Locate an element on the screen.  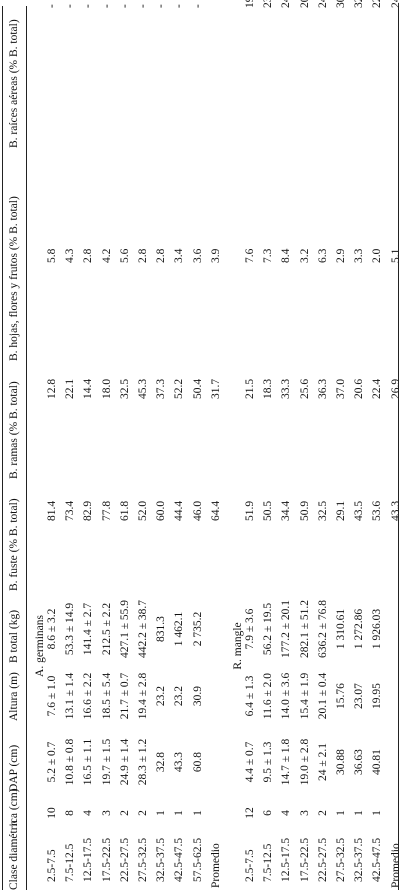
column-header: Clase diamétrica (cm) is located at coordinates (14, 839).